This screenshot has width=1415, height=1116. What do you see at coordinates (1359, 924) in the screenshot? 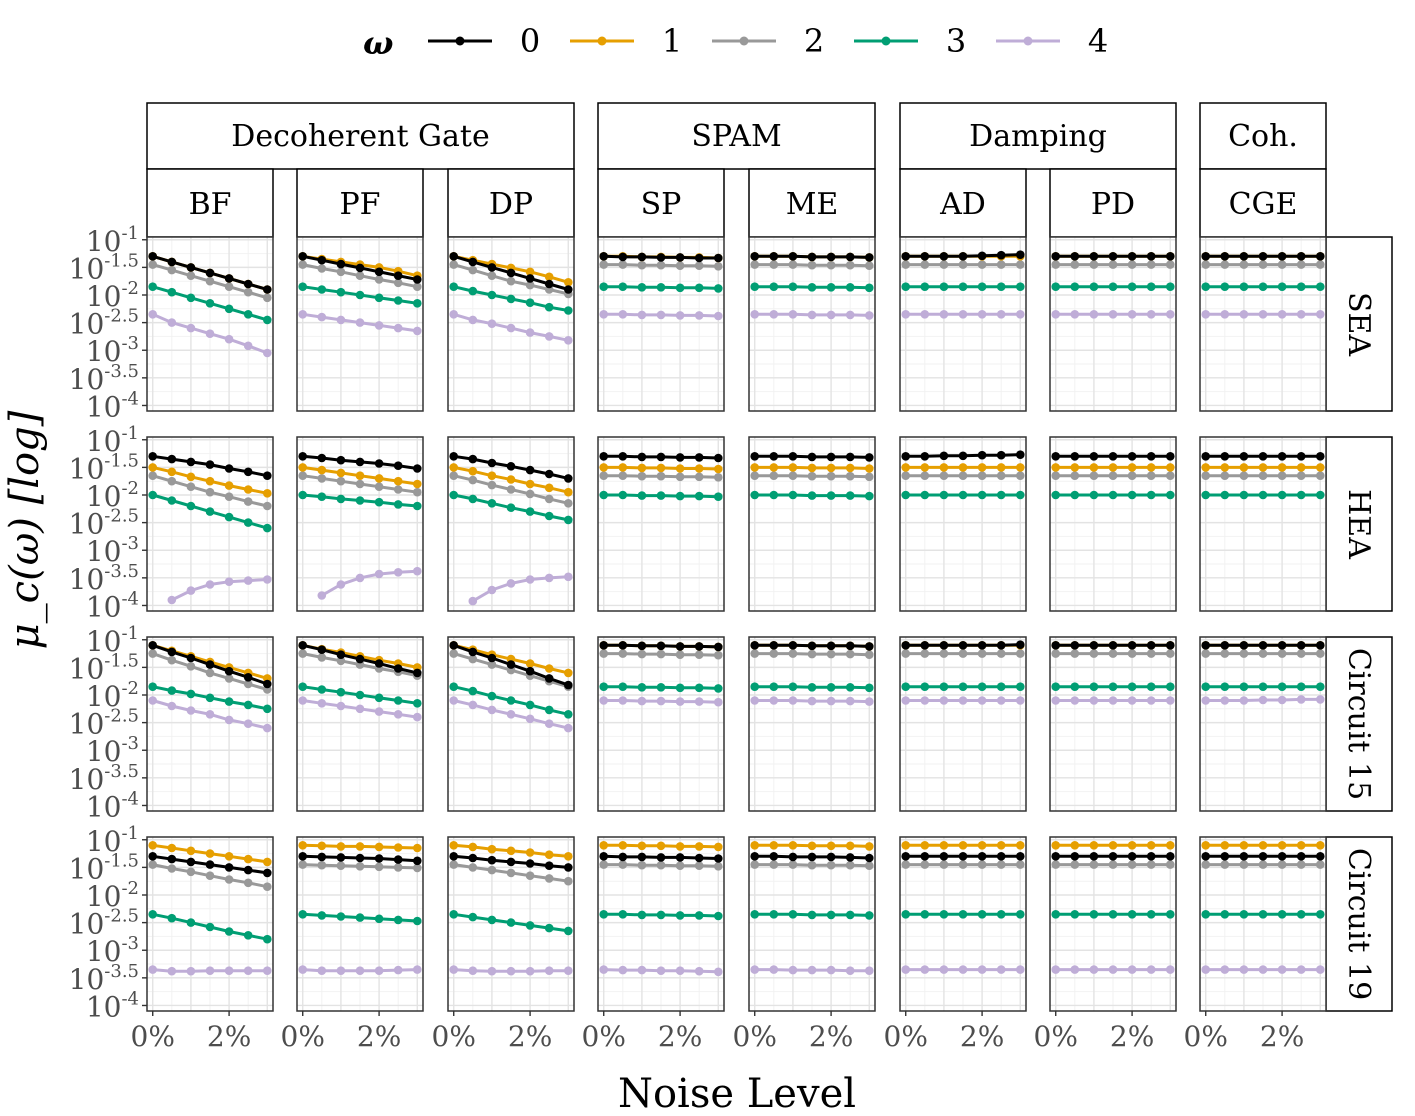
I see `row-strip-box` at bounding box center [1359, 924].